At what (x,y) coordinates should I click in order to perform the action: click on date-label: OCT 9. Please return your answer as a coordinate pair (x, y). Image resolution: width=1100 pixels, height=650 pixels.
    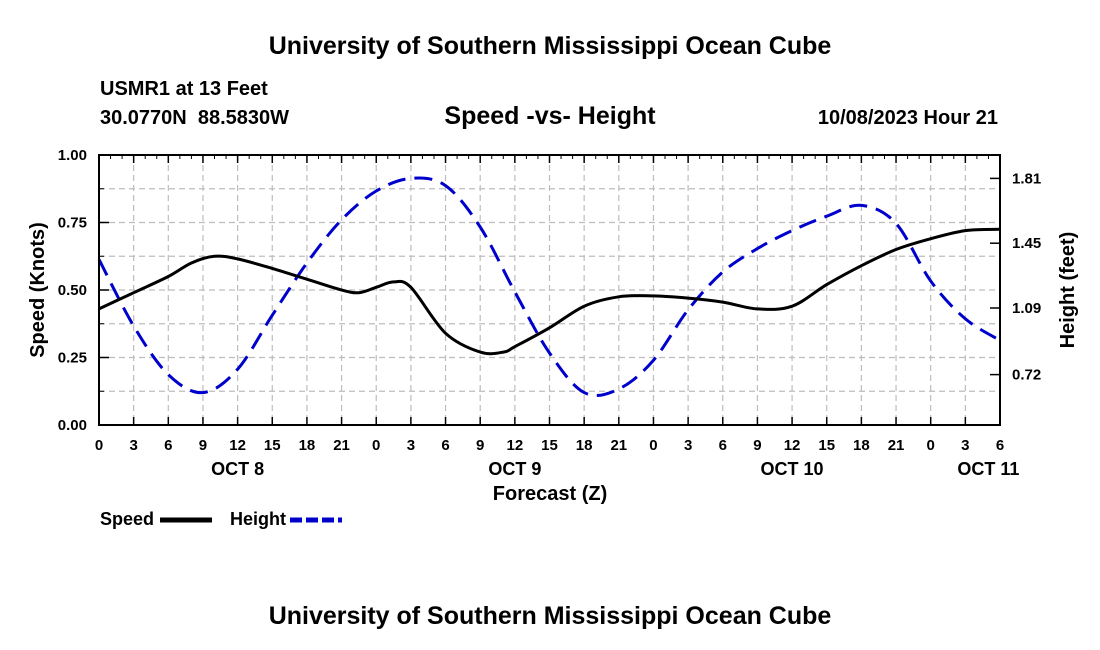
    Looking at the image, I should click on (514, 469).